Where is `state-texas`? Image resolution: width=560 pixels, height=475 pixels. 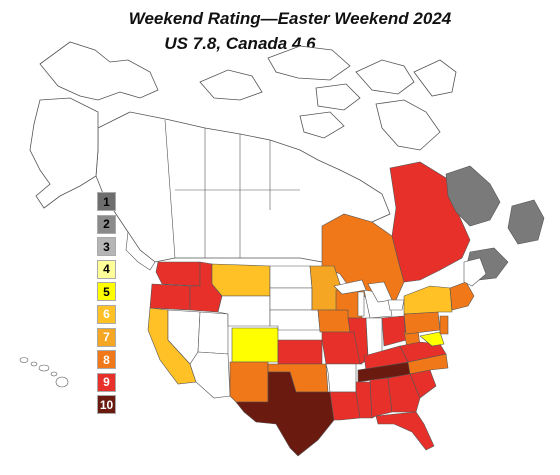
state-texas is located at coordinates (285, 414).